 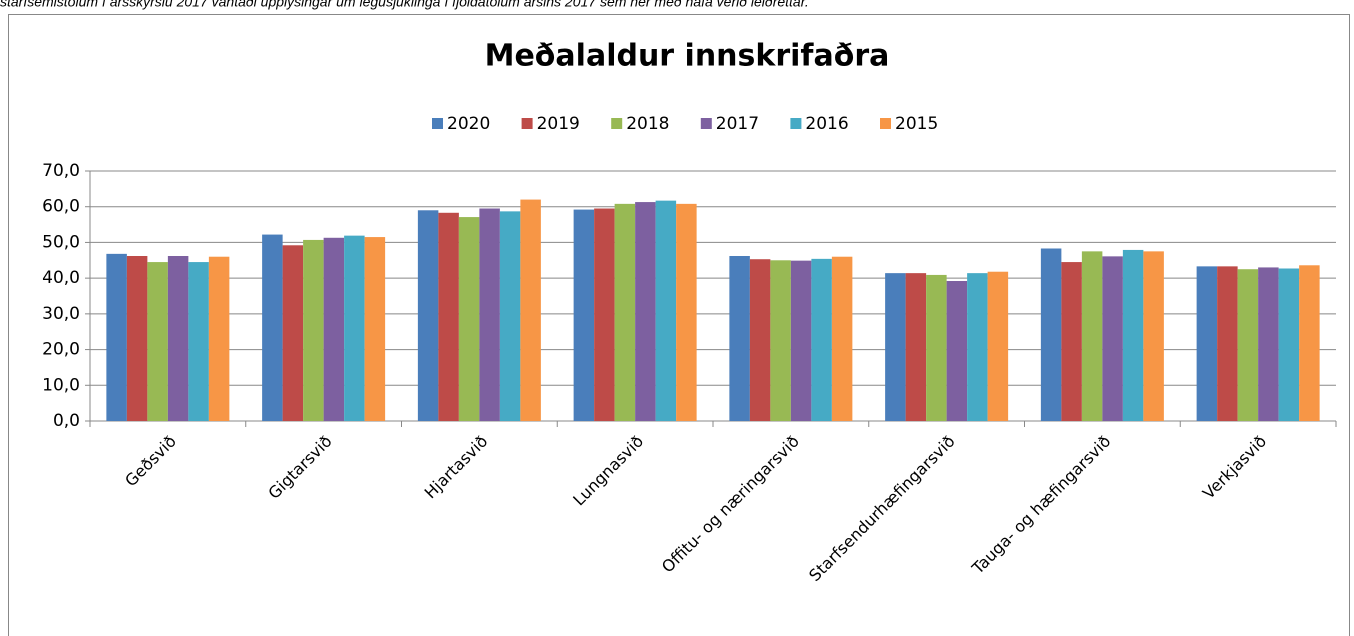 I want to click on legend-label: 2018, so click(x=647, y=124).